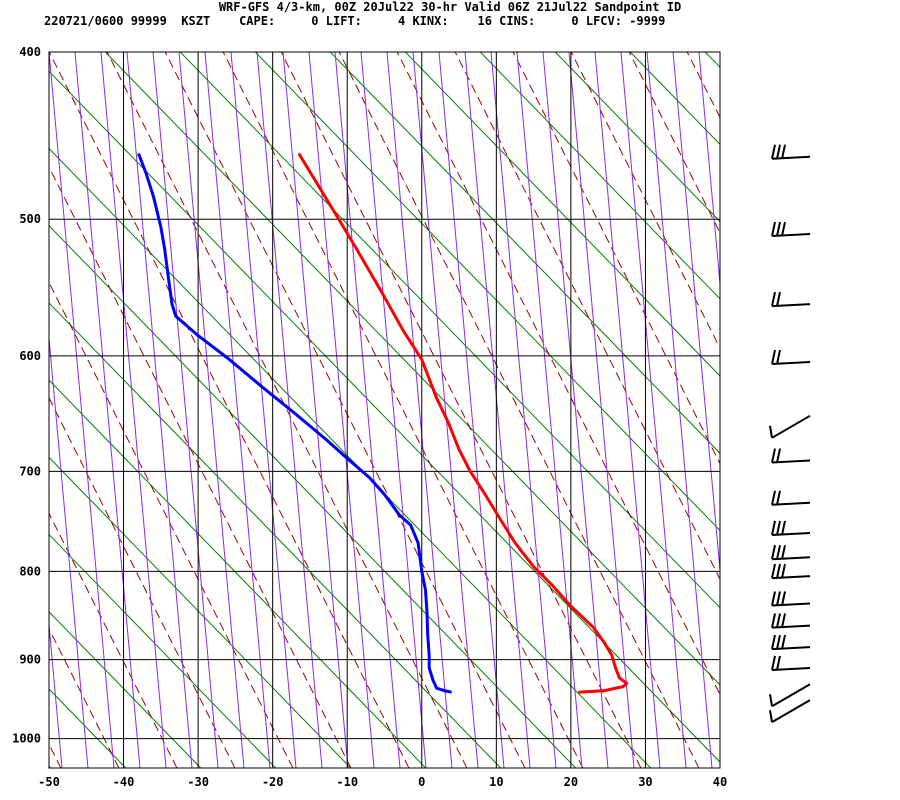 This screenshot has width=900, height=800. Describe the element at coordinates (49, 782) in the screenshot. I see `x-tick-label: -50` at that location.